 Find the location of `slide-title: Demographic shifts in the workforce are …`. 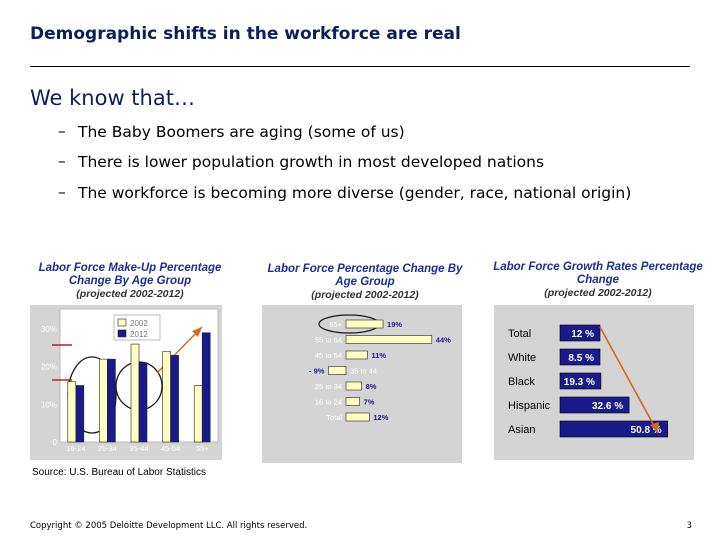

slide-title: Demographic shifts in the workforce are … is located at coordinates (245, 34).